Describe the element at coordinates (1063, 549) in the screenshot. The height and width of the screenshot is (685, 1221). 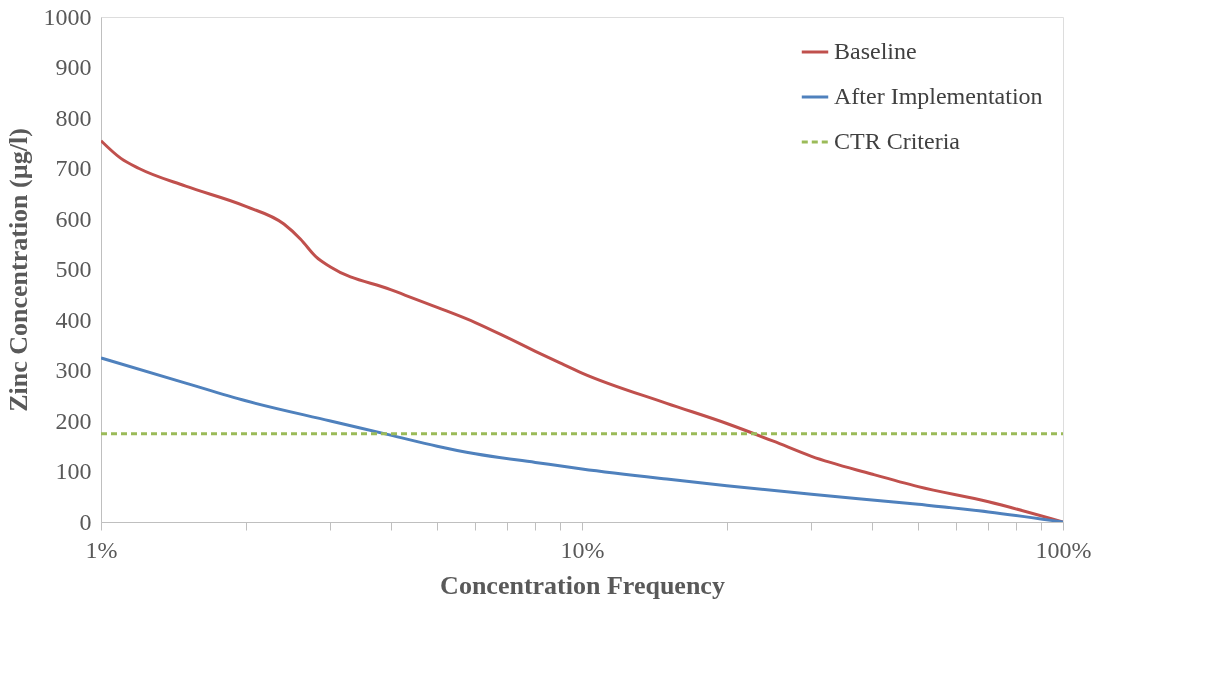
I see `x-tick-label: 100%` at that location.